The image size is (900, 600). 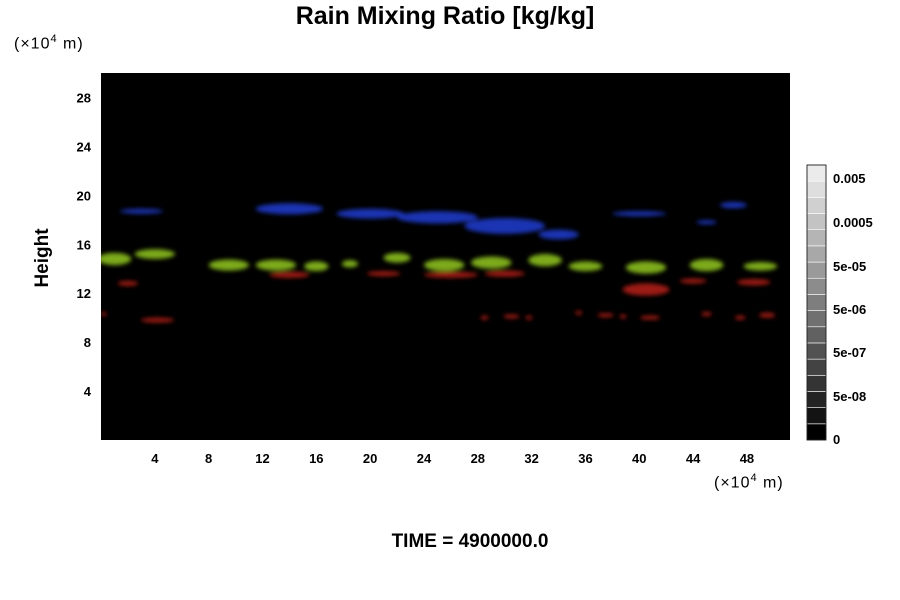 What do you see at coordinates (84, 97) in the screenshot?
I see `y-tick-label: 28` at bounding box center [84, 97].